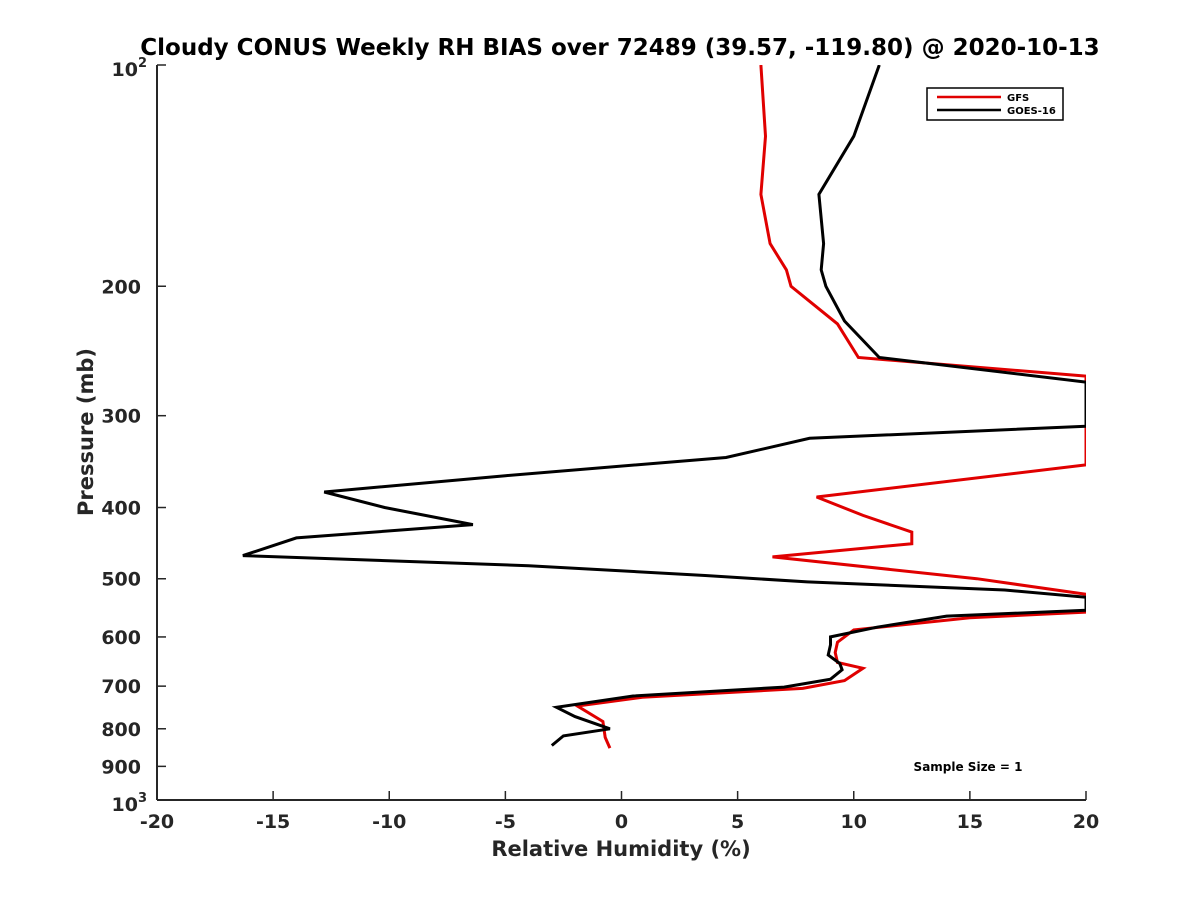 Image resolution: width=1200 pixels, height=900 pixels. I want to click on x-tick-label: -15, so click(273, 822).